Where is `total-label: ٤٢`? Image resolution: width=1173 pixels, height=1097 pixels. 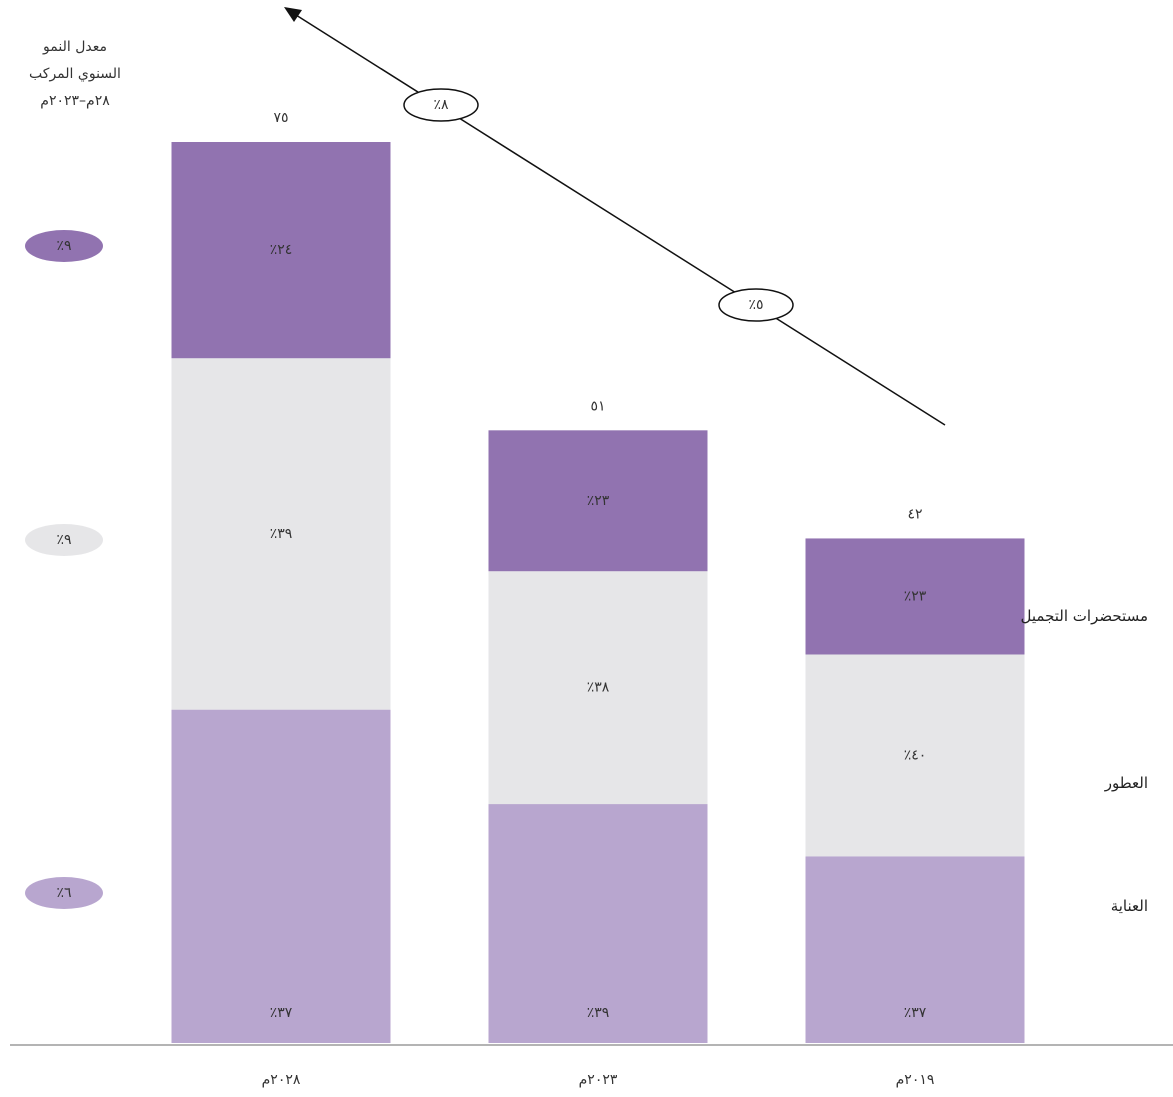 total-label: ٤٢ is located at coordinates (914, 514).